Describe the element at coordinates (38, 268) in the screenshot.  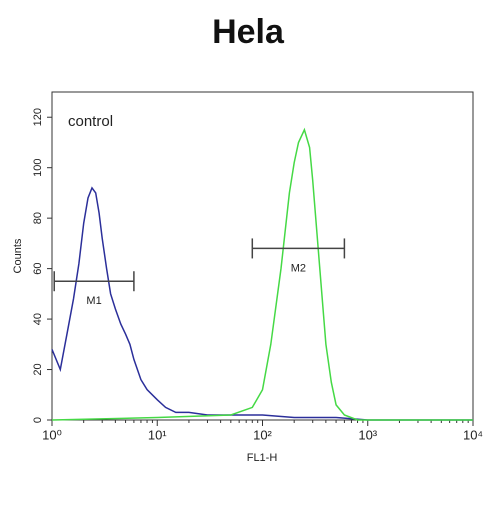
I see `y-tick-label: 60` at that location.